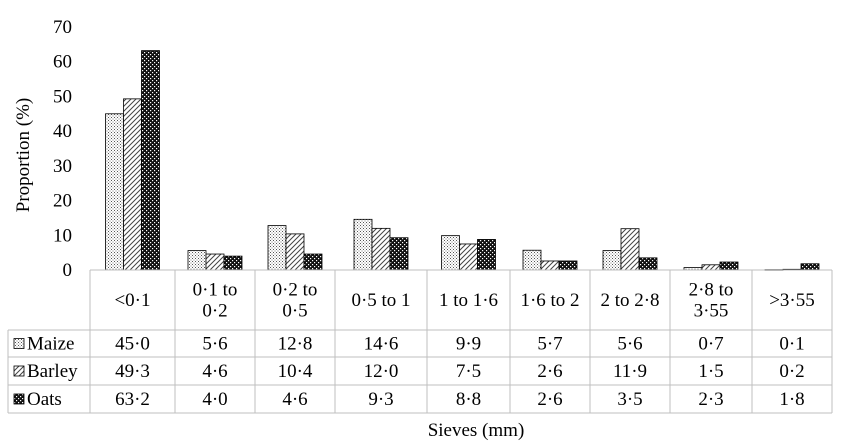  I want to click on data-label: 0·7, so click(710, 344).